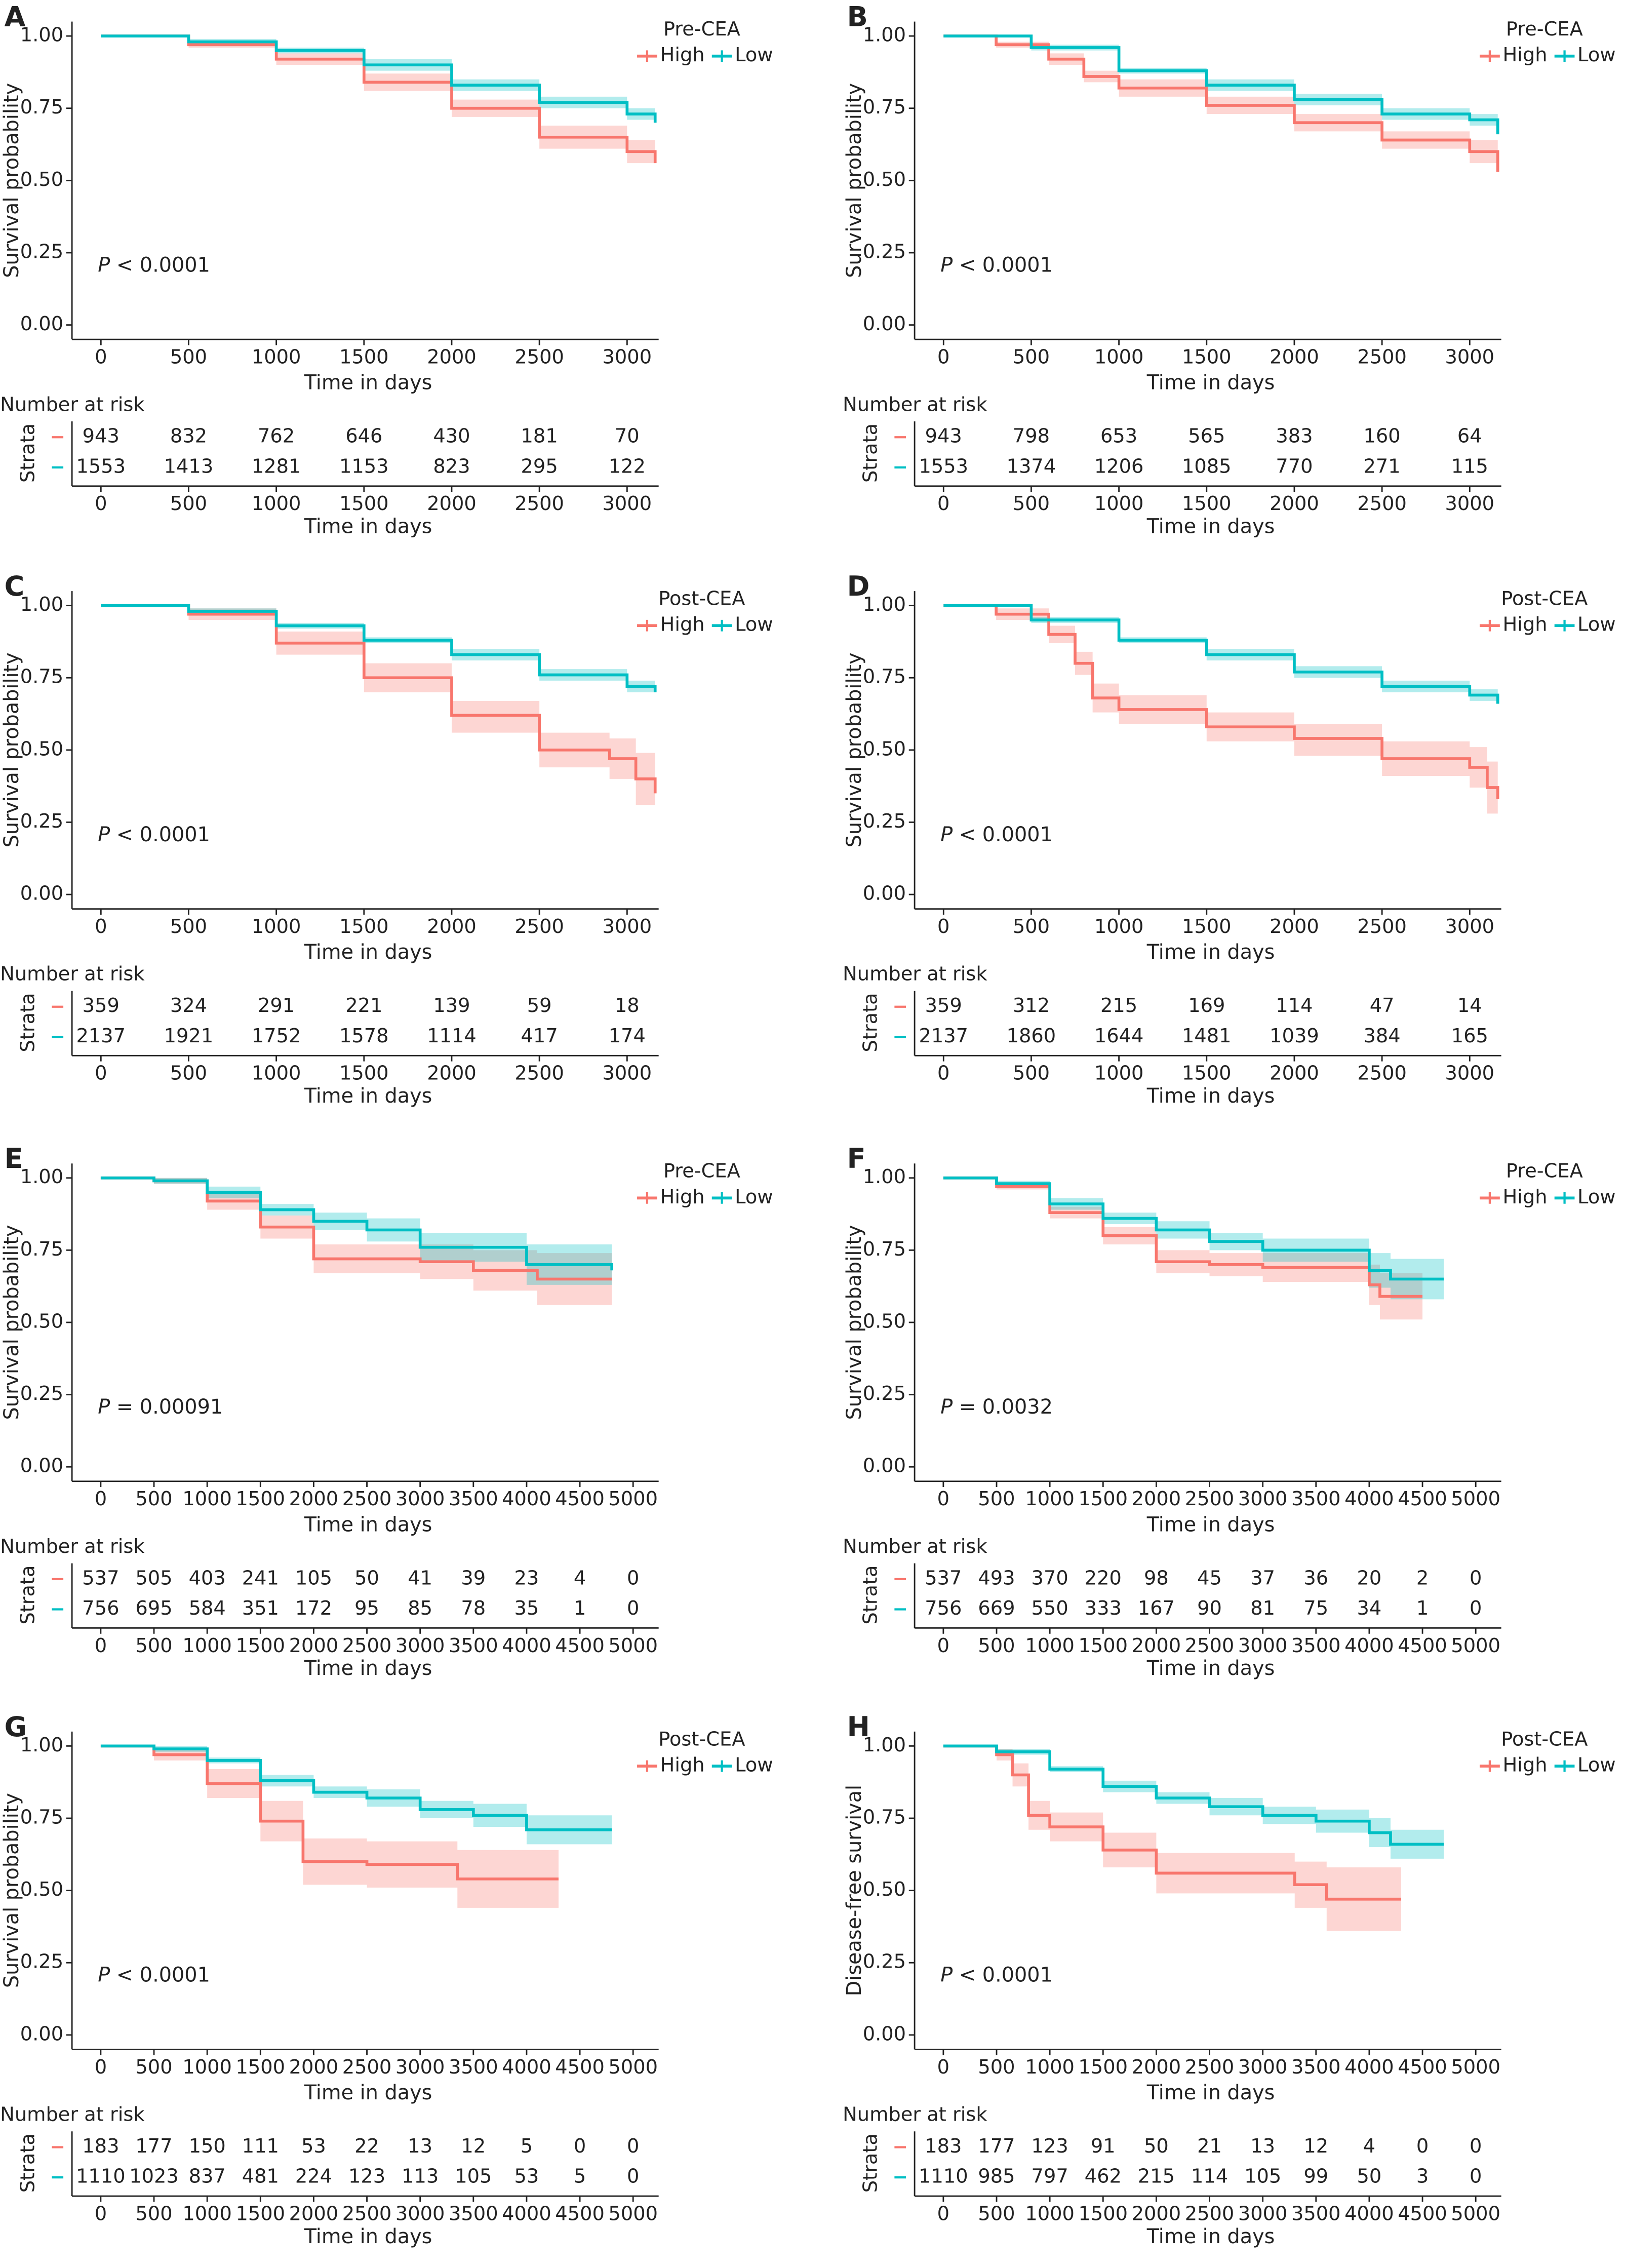 The height and width of the screenshot is (2268, 1625). Describe the element at coordinates (1031, 503) in the screenshot. I see `risk-x-tick-label: 500` at that location.